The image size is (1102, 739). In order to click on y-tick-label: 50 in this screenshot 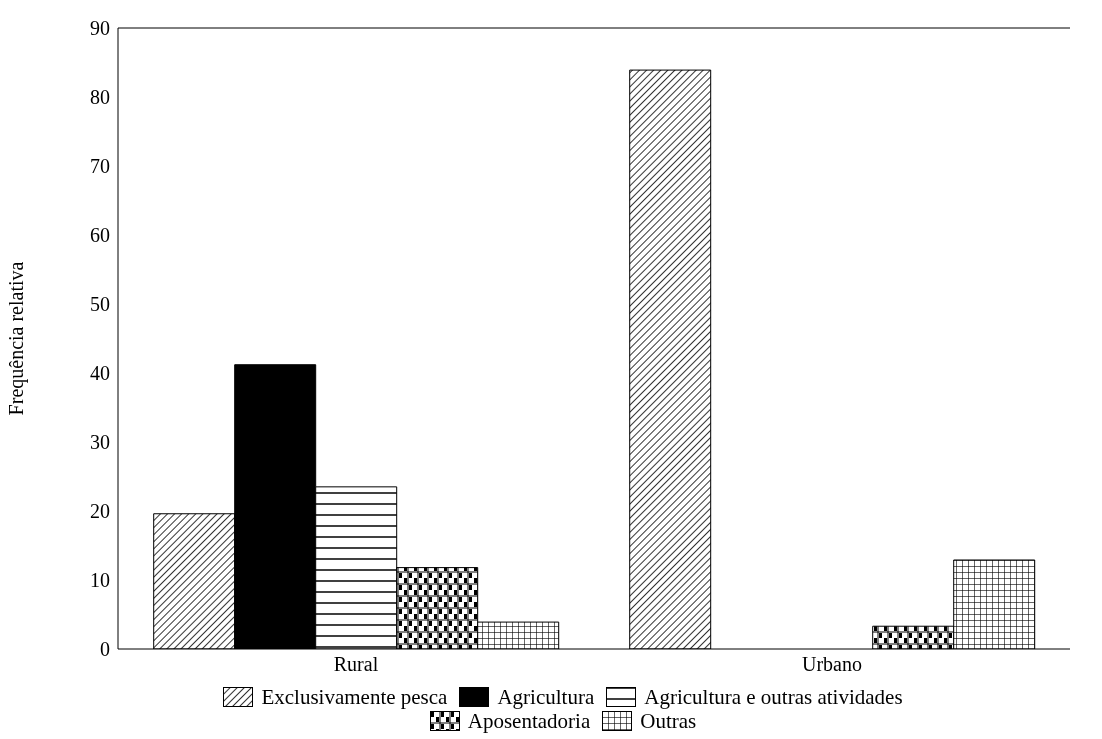, I will do `click(100, 304)`.